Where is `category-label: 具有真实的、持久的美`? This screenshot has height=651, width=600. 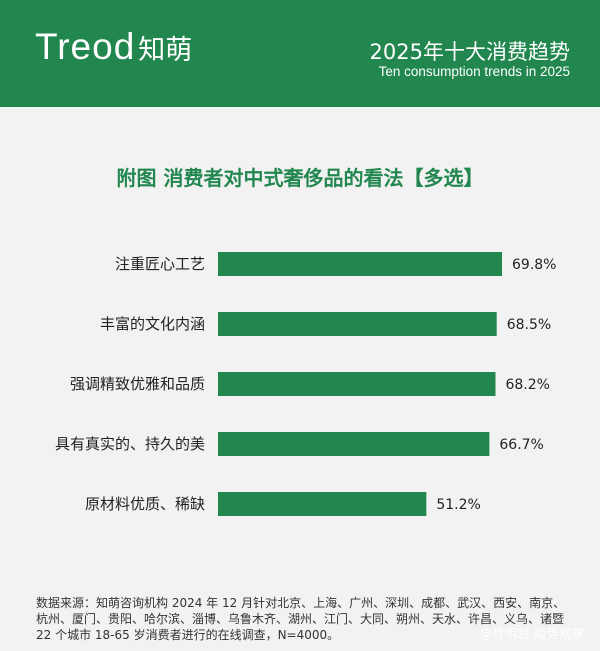
category-label: 具有真实的、持久的美 is located at coordinates (130, 444).